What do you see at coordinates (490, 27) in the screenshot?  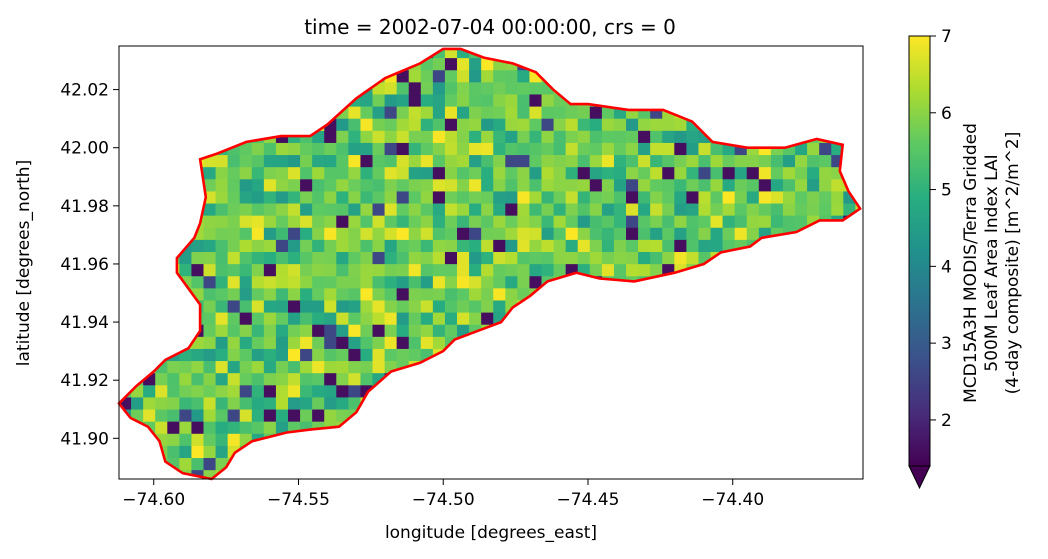 I see `chart-title: time = 2002-07-04 00:00:00, crs = 0` at bounding box center [490, 27].